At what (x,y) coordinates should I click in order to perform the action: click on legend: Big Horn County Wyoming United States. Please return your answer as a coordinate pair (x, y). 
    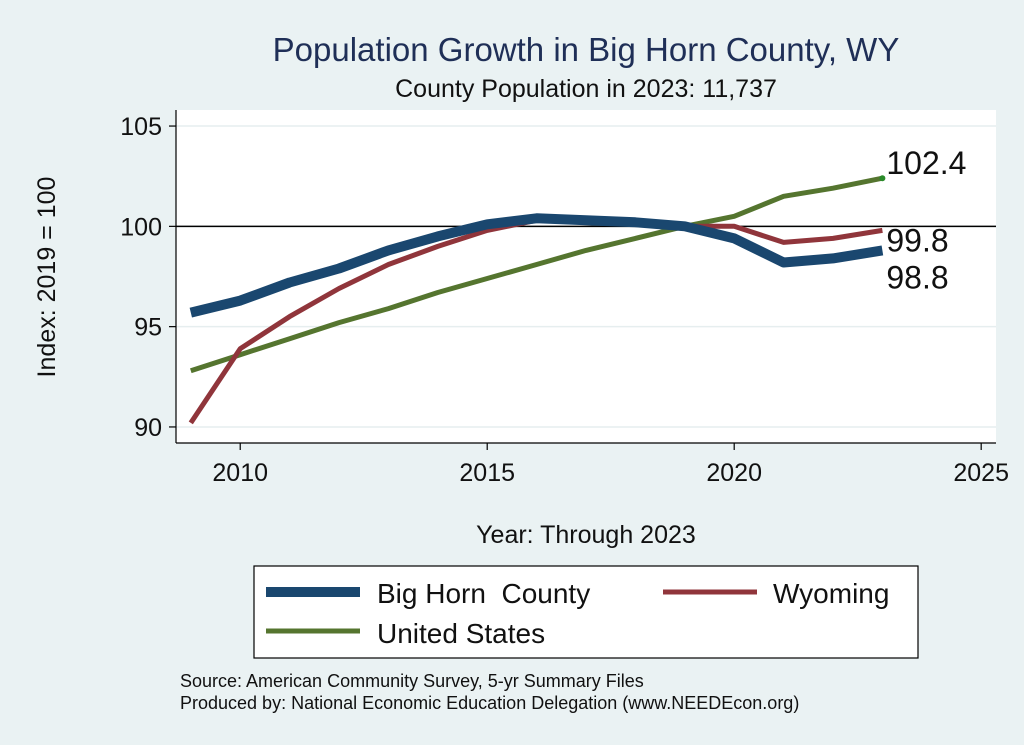
    Looking at the image, I should click on (586, 612).